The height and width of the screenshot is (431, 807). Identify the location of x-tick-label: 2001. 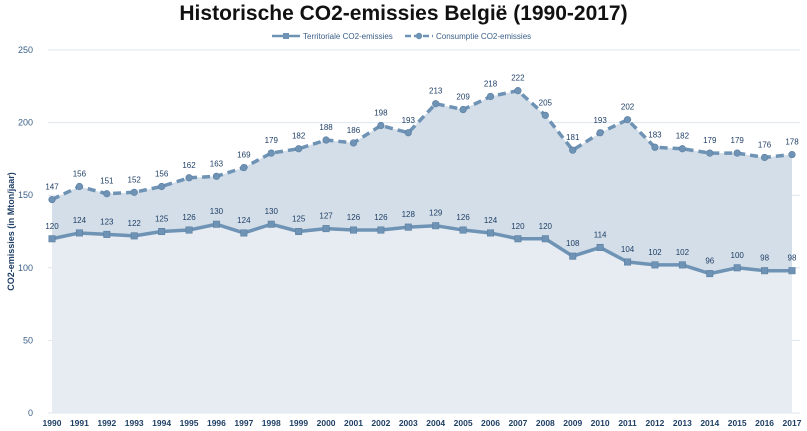
(353, 423).